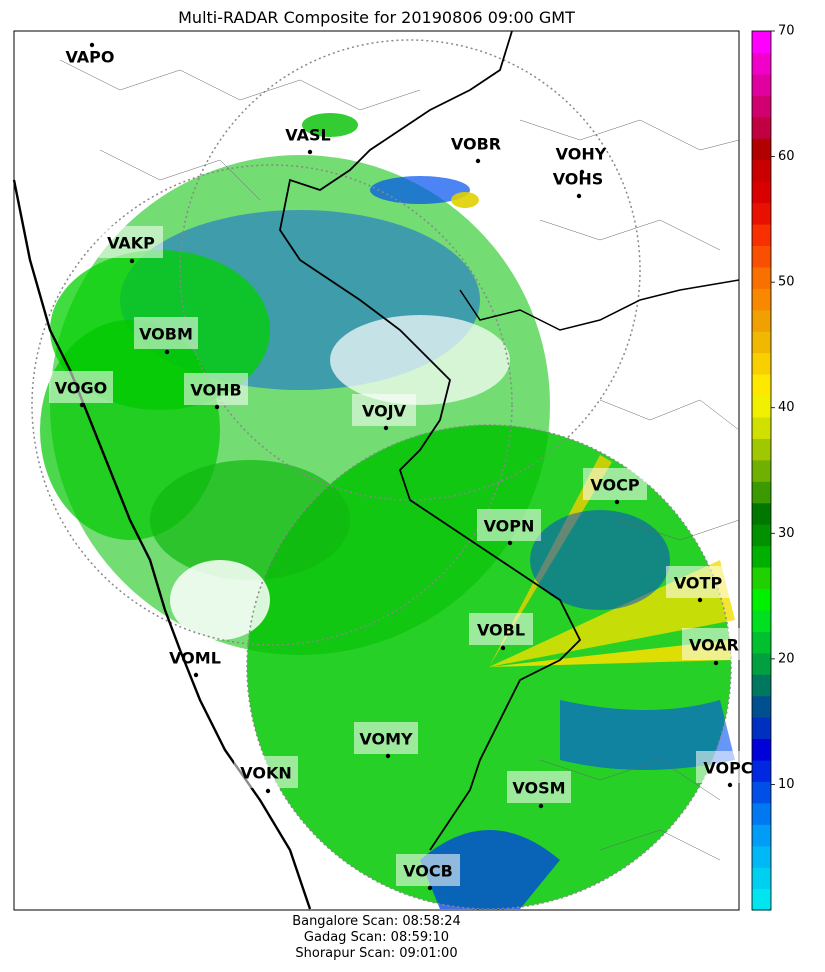 Image resolution: width=825 pixels, height=972 pixels. I want to click on station-vohb: VOHB, so click(216, 391).